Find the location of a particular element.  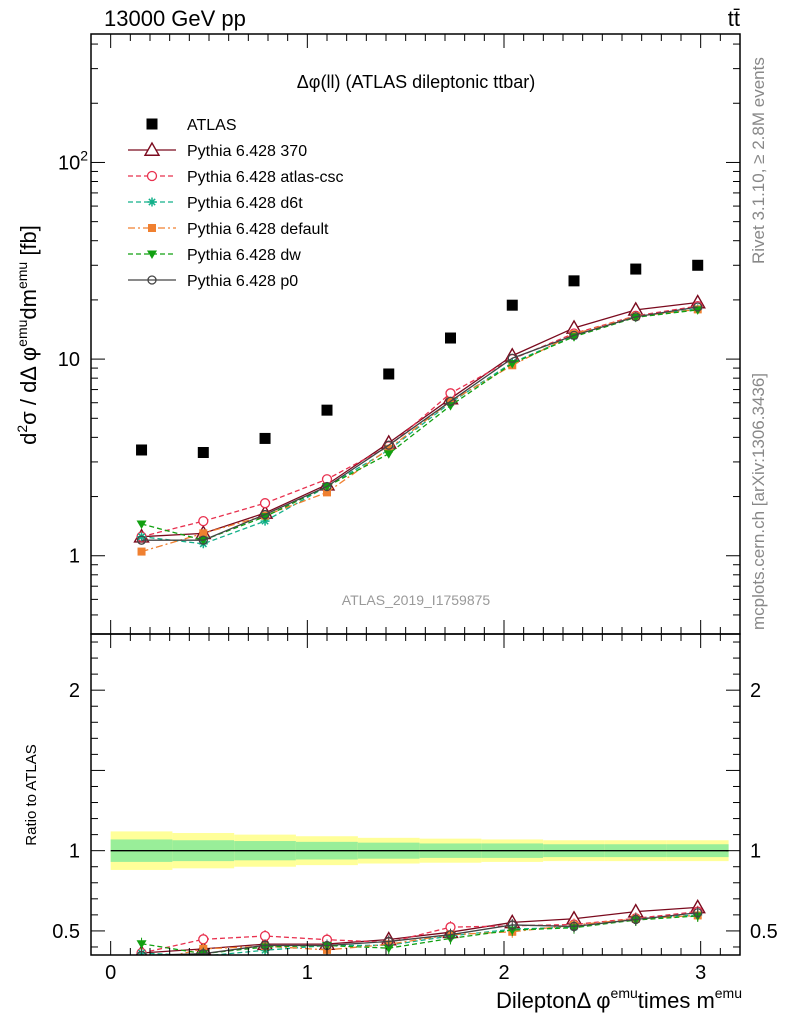

x-tick-label: 1 is located at coordinates (307, 973).